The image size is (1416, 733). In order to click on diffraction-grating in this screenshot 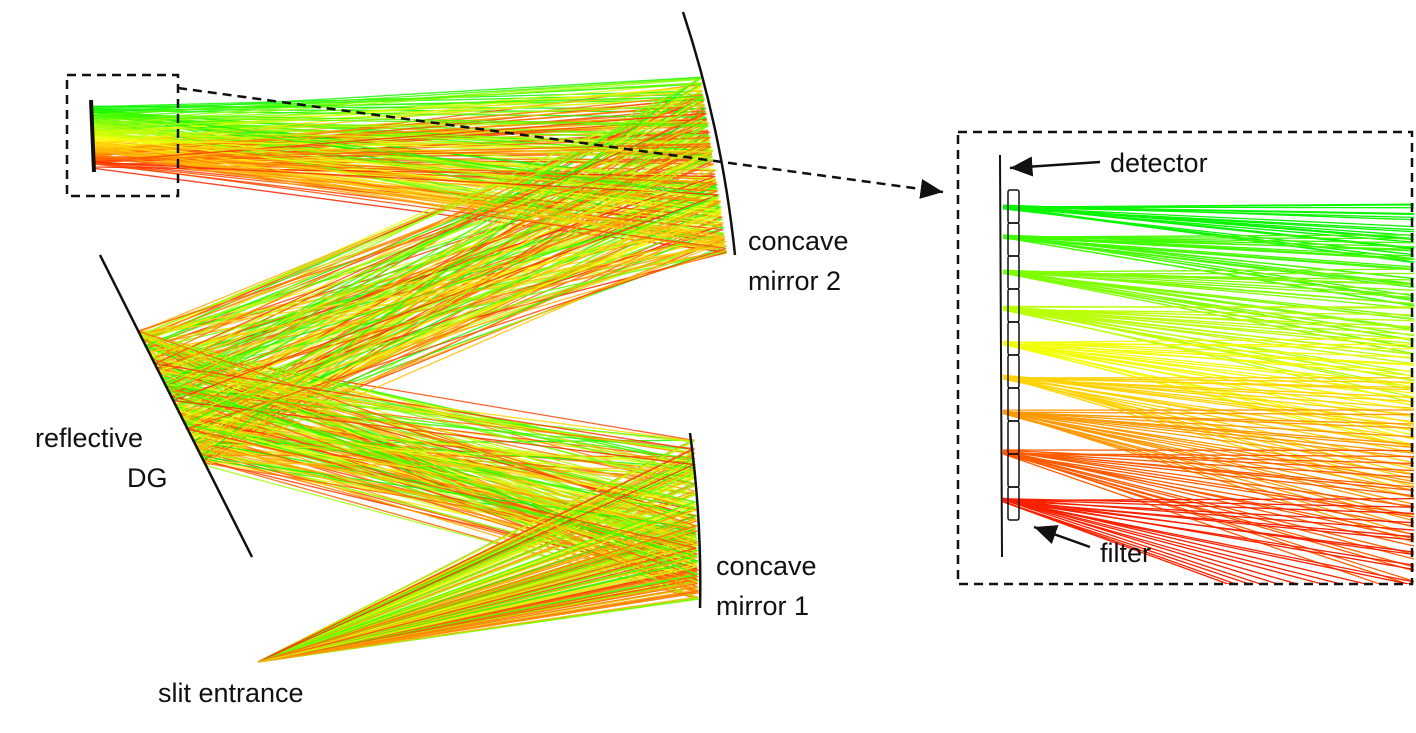, I will do `click(176, 406)`.